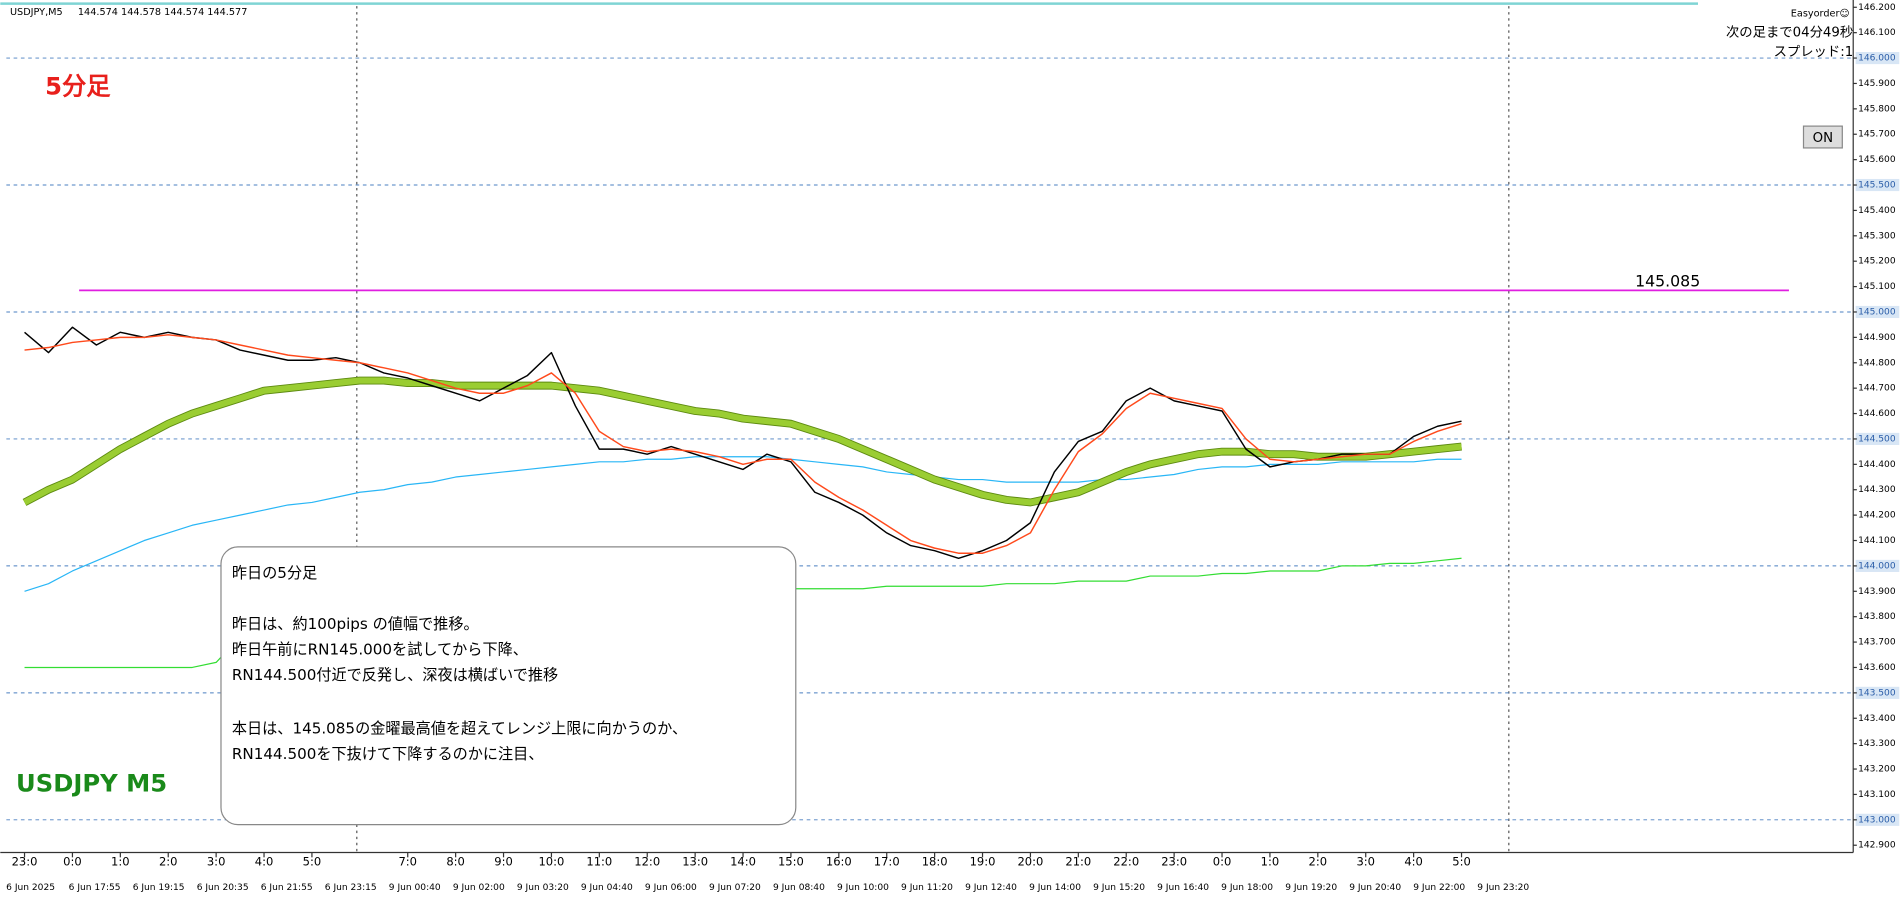 Image resolution: width=1902 pixels, height=901 pixels. I want to click on x-tick-label: 10:0, so click(551, 862).